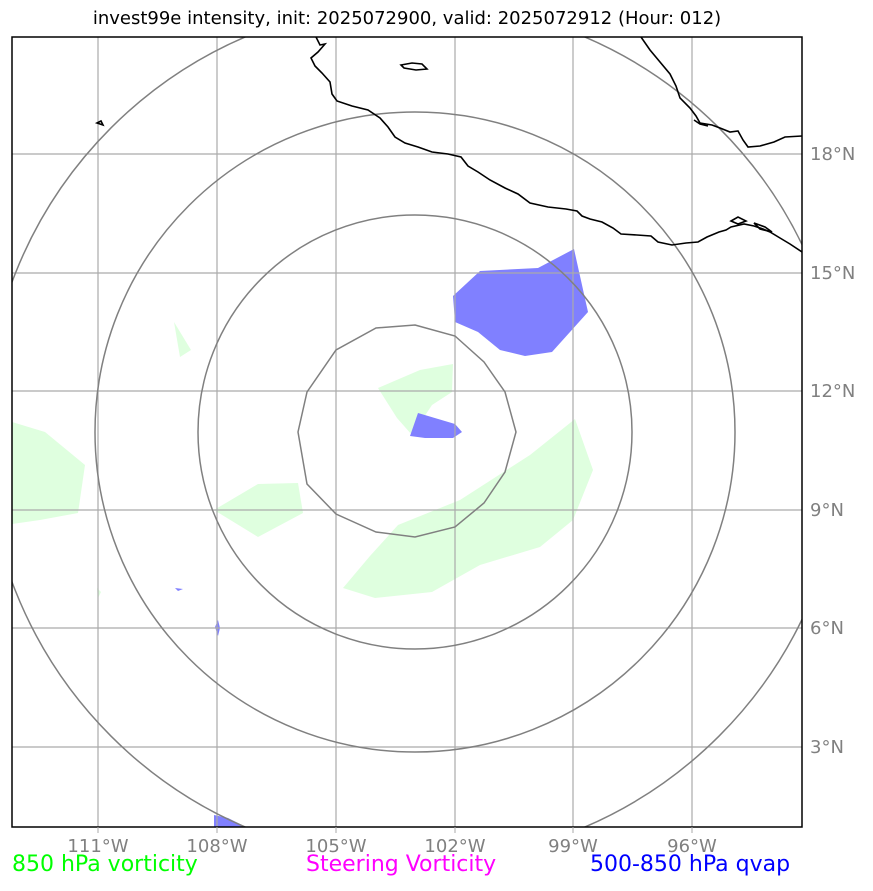 The height and width of the screenshot is (891, 873). What do you see at coordinates (573, 846) in the screenshot?
I see `lon-label-99w: 99°W` at bounding box center [573, 846].